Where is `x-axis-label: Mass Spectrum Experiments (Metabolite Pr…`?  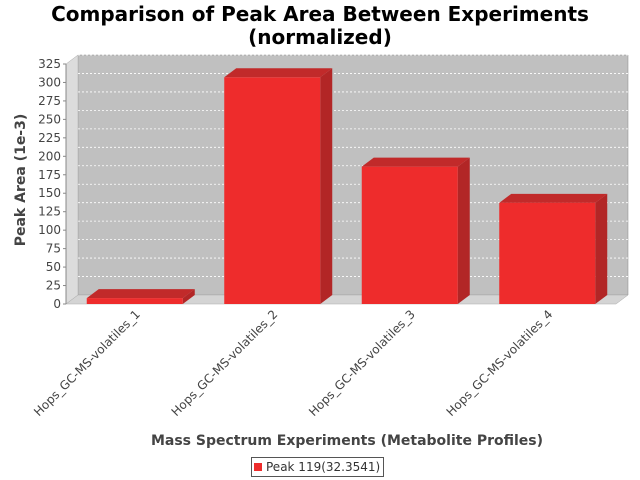
x-axis-label: Mass Spectrum Experiments (Metabolite Pr… is located at coordinates (347, 441).